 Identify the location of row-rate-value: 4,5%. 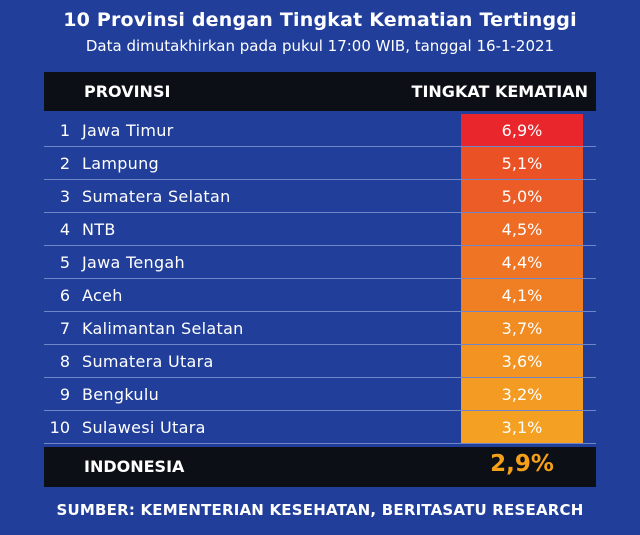
(522, 229).